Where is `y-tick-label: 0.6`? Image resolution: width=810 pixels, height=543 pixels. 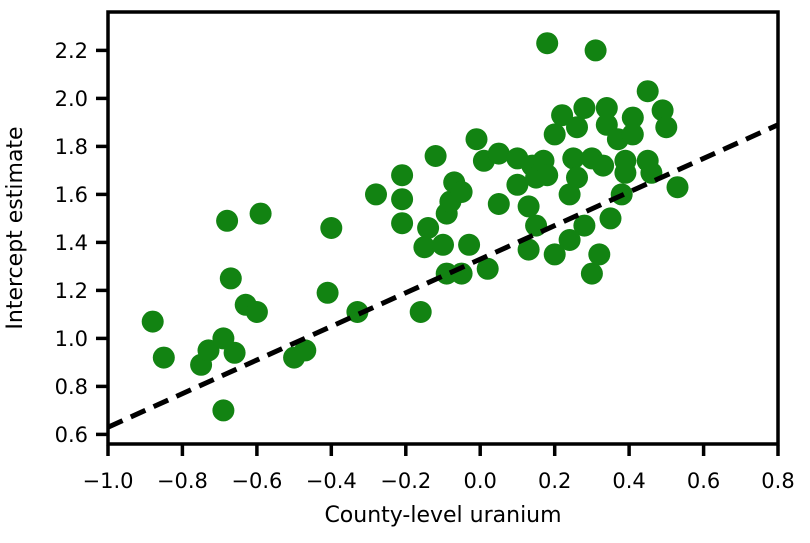
y-tick-label: 0.6 is located at coordinates (71, 435).